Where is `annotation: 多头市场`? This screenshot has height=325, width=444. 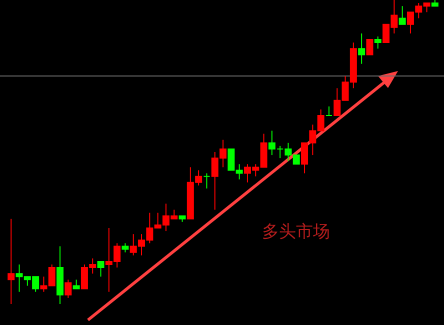
annotation: 多头市场 is located at coordinates (296, 232).